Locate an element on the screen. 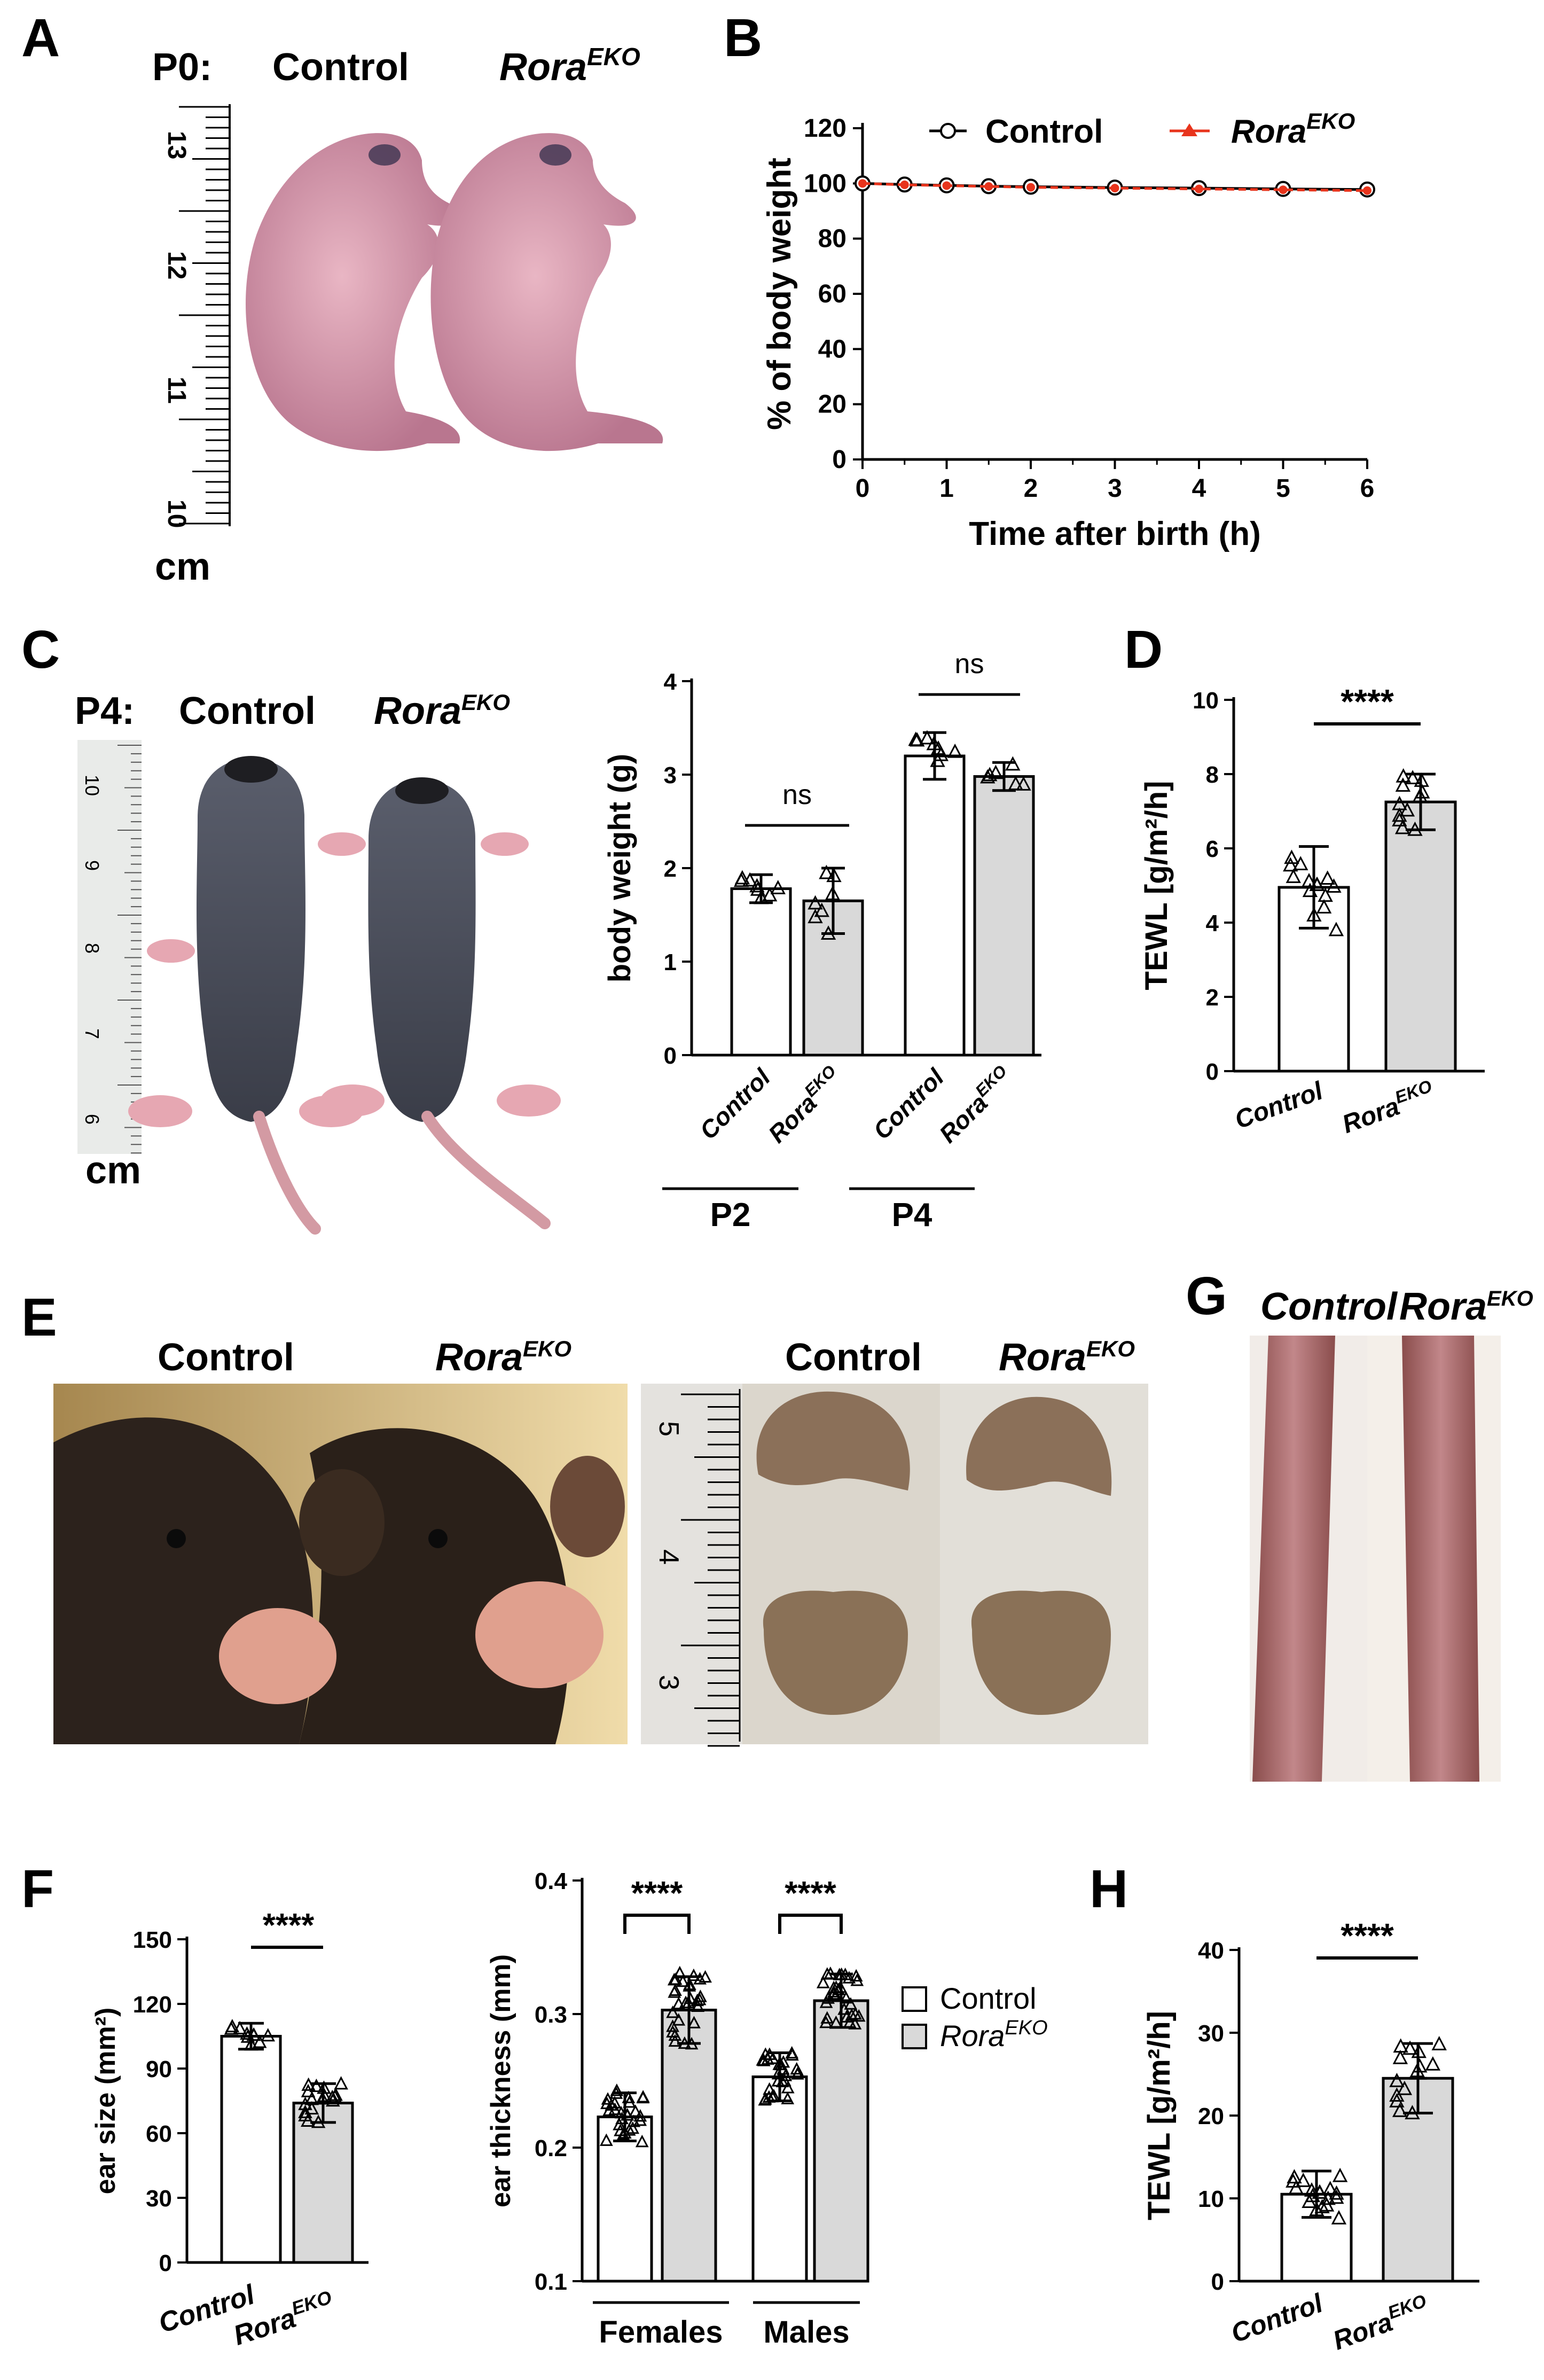  x-tick-label: 4 is located at coordinates (1199, 488).